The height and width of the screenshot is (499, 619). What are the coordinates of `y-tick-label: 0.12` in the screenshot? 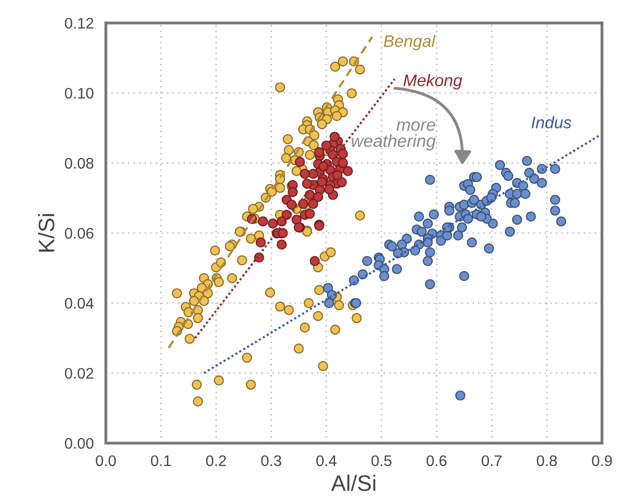 It's located at (79, 23).